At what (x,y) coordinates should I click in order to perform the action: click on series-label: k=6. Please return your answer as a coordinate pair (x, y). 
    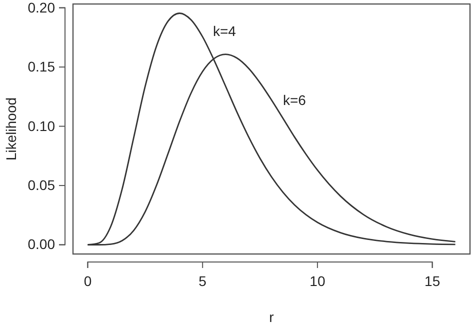
    Looking at the image, I should click on (294, 100).